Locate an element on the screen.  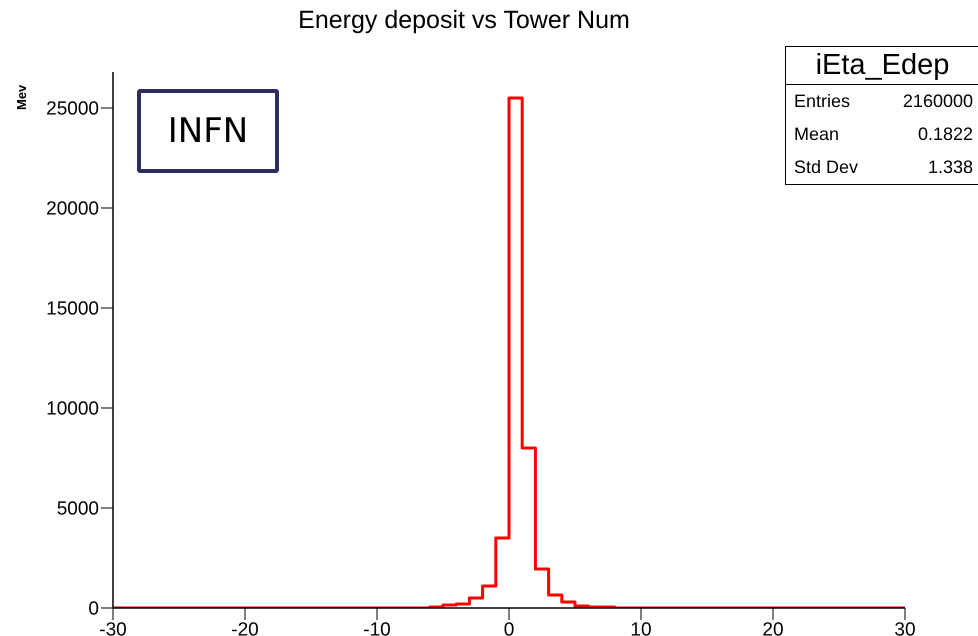
x-tick-label: 20 is located at coordinates (773, 627).